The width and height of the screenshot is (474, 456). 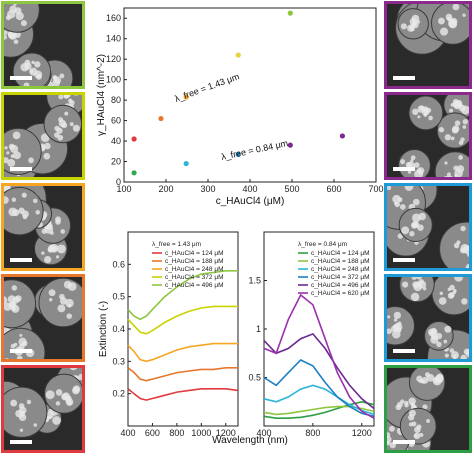 I want to click on scatter-y-axis-label: γ_HAuCl4 (nm^-2), so click(x=101, y=95).